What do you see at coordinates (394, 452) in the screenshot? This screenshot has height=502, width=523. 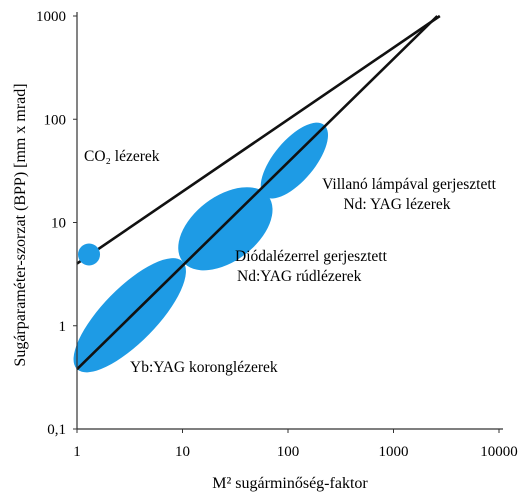 I see `x-tick-label: 1000` at bounding box center [394, 452].